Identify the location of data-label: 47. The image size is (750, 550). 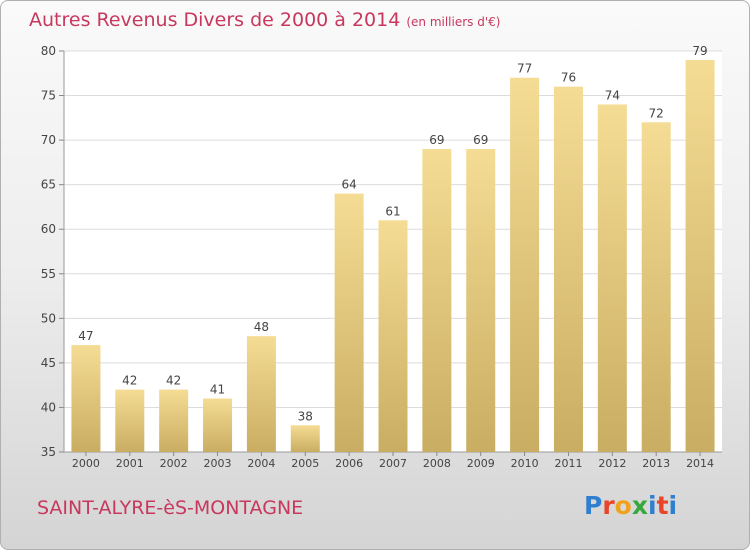
(85, 336).